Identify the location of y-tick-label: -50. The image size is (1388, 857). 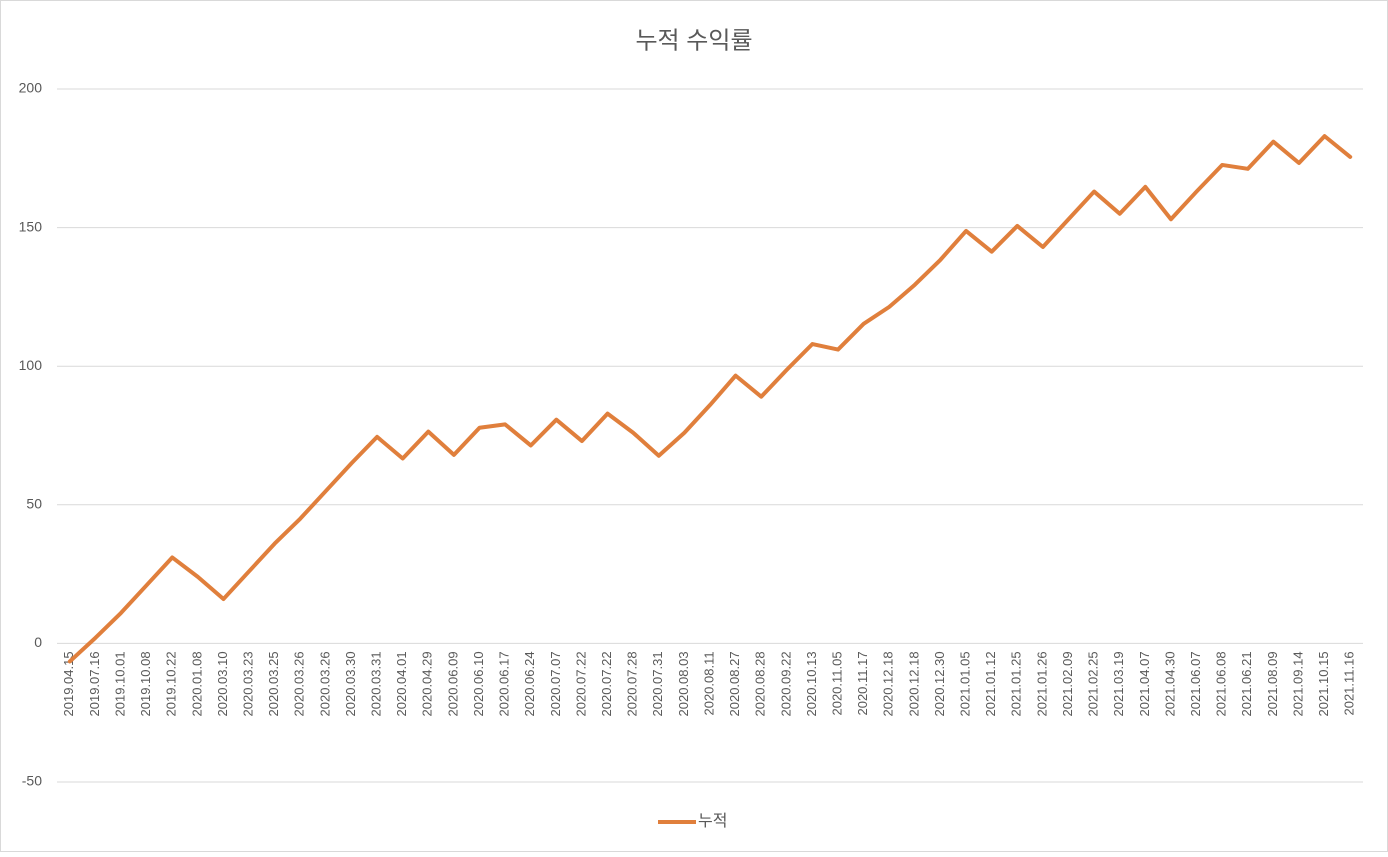
(32, 781).